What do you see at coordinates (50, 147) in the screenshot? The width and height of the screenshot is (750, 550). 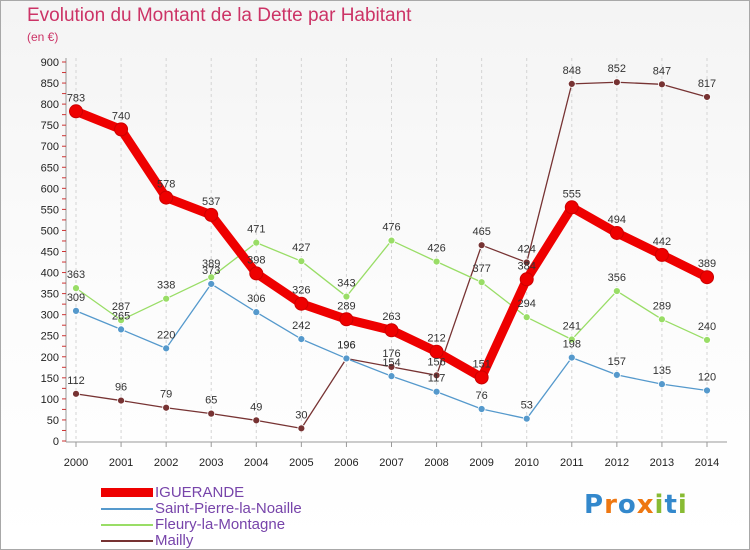 I see `y-tick-label: 700` at bounding box center [50, 147].